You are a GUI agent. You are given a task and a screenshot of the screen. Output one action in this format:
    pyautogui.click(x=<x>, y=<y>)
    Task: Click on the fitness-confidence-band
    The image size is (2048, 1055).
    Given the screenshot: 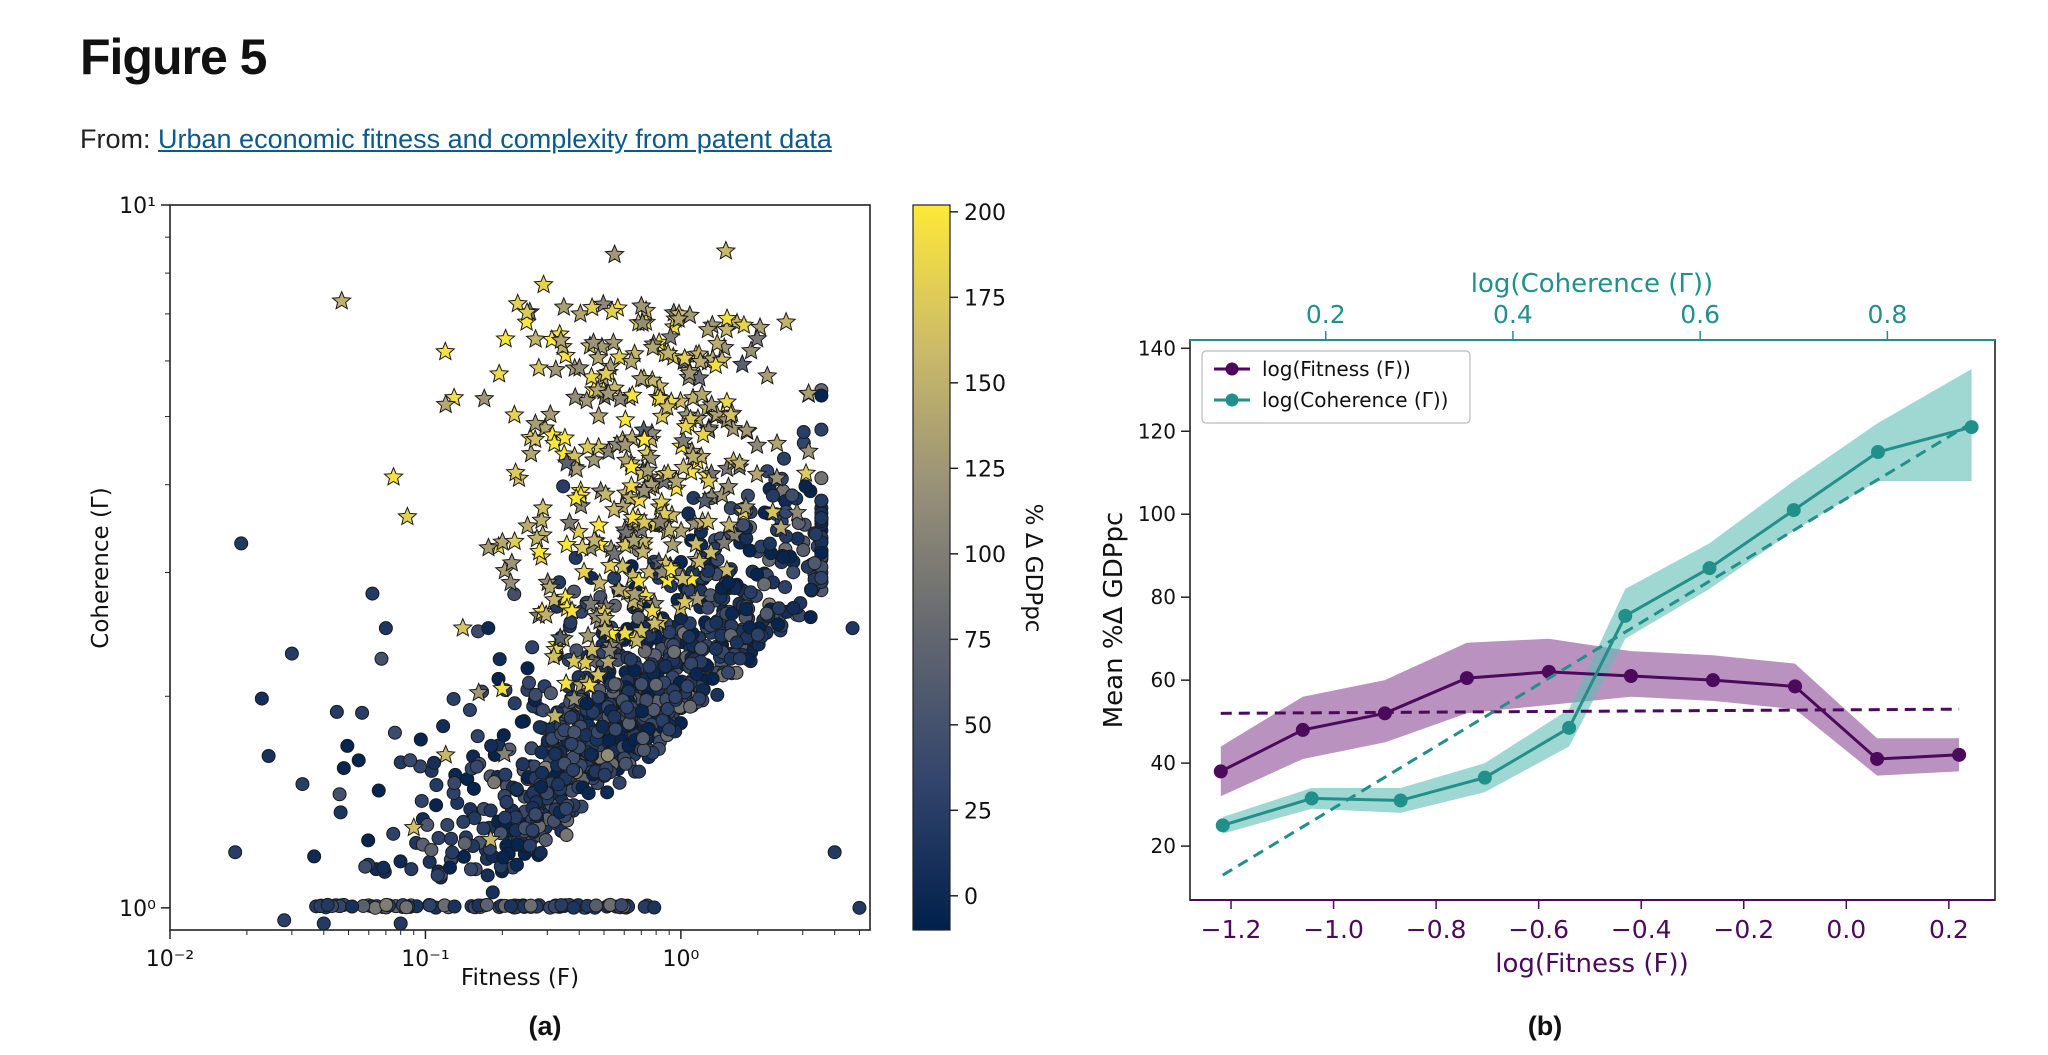 What is the action you would take?
    pyautogui.click(x=1590, y=717)
    